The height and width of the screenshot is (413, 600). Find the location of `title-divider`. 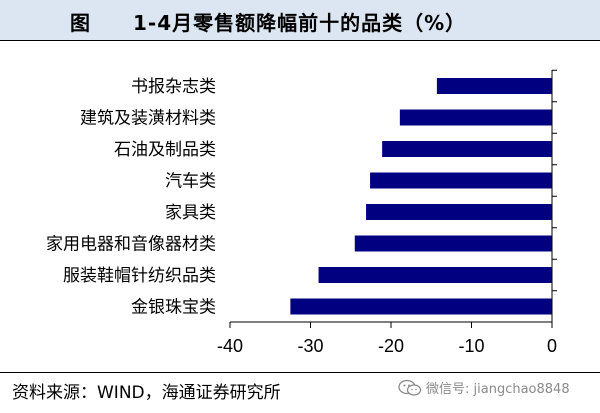

title-divider is located at coordinates (300, 40).